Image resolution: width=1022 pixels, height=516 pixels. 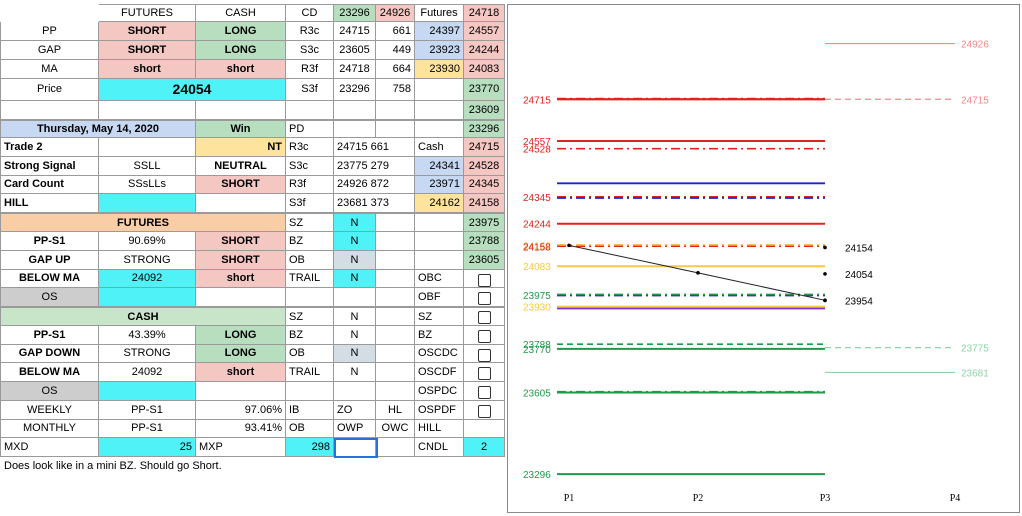 I want to click on cell: 24926 872, so click(x=374, y=185).